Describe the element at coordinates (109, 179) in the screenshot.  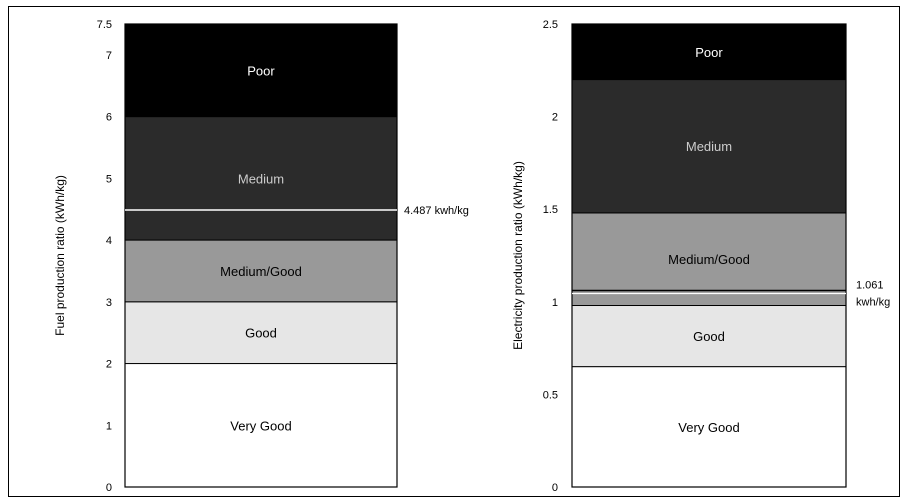
I see `chart1-ytick-5: 5` at that location.